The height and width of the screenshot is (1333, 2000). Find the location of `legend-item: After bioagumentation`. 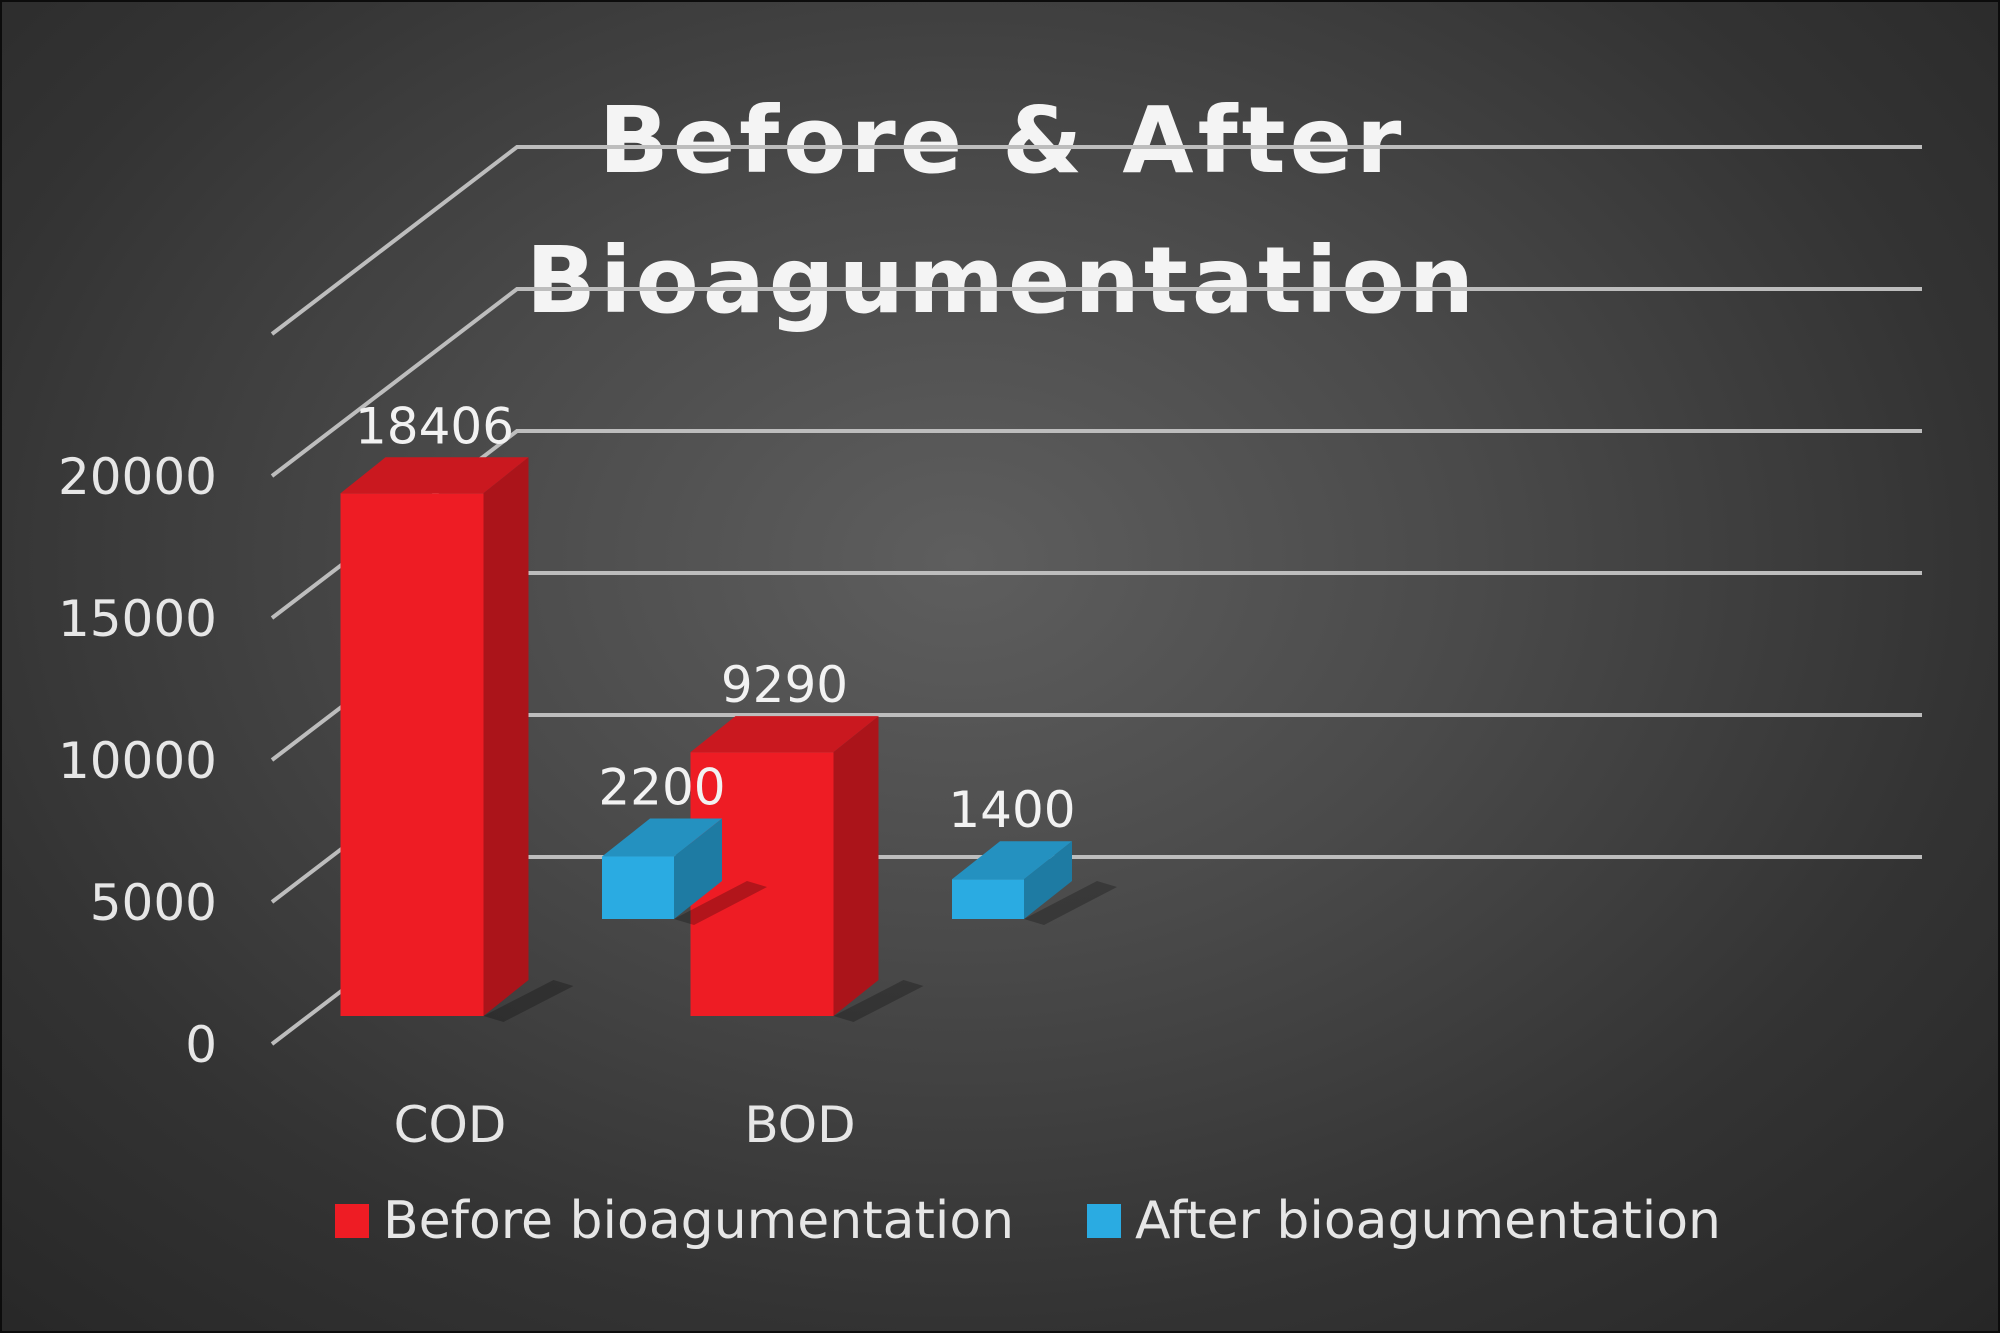

legend-item: After bioagumentation is located at coordinates (1404, 1221).